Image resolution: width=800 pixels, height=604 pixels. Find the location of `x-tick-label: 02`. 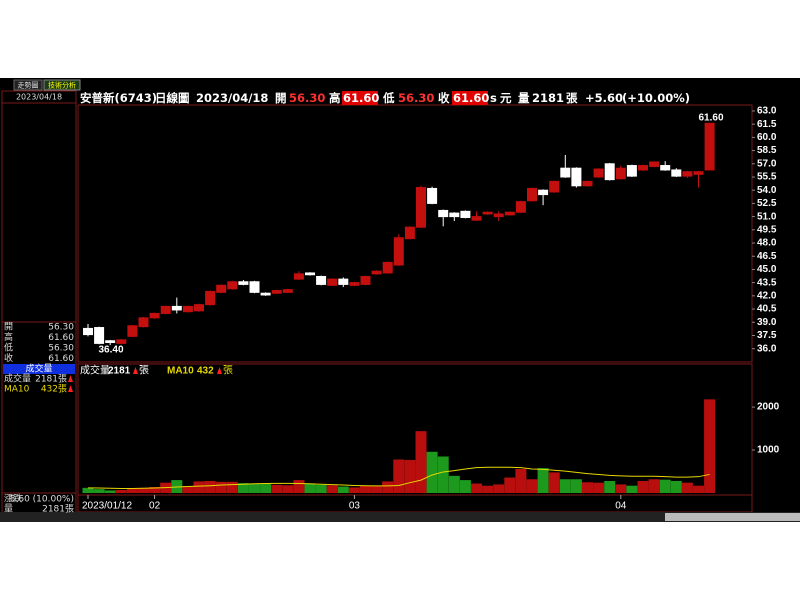

x-tick-label: 02 is located at coordinates (155, 506).